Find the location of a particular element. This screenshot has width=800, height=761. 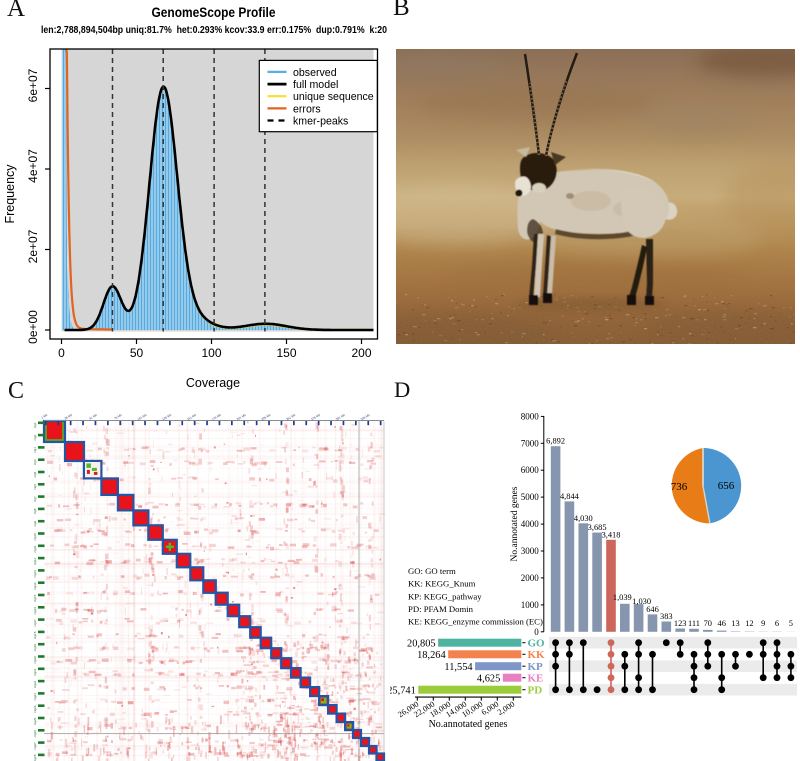

svg-text: ctg27 is located at coordinates (35, 746).